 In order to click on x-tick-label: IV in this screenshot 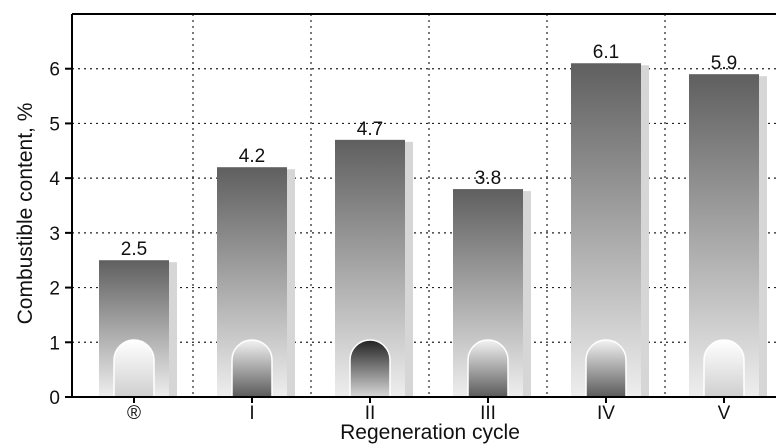, I will do `click(606, 413)`.